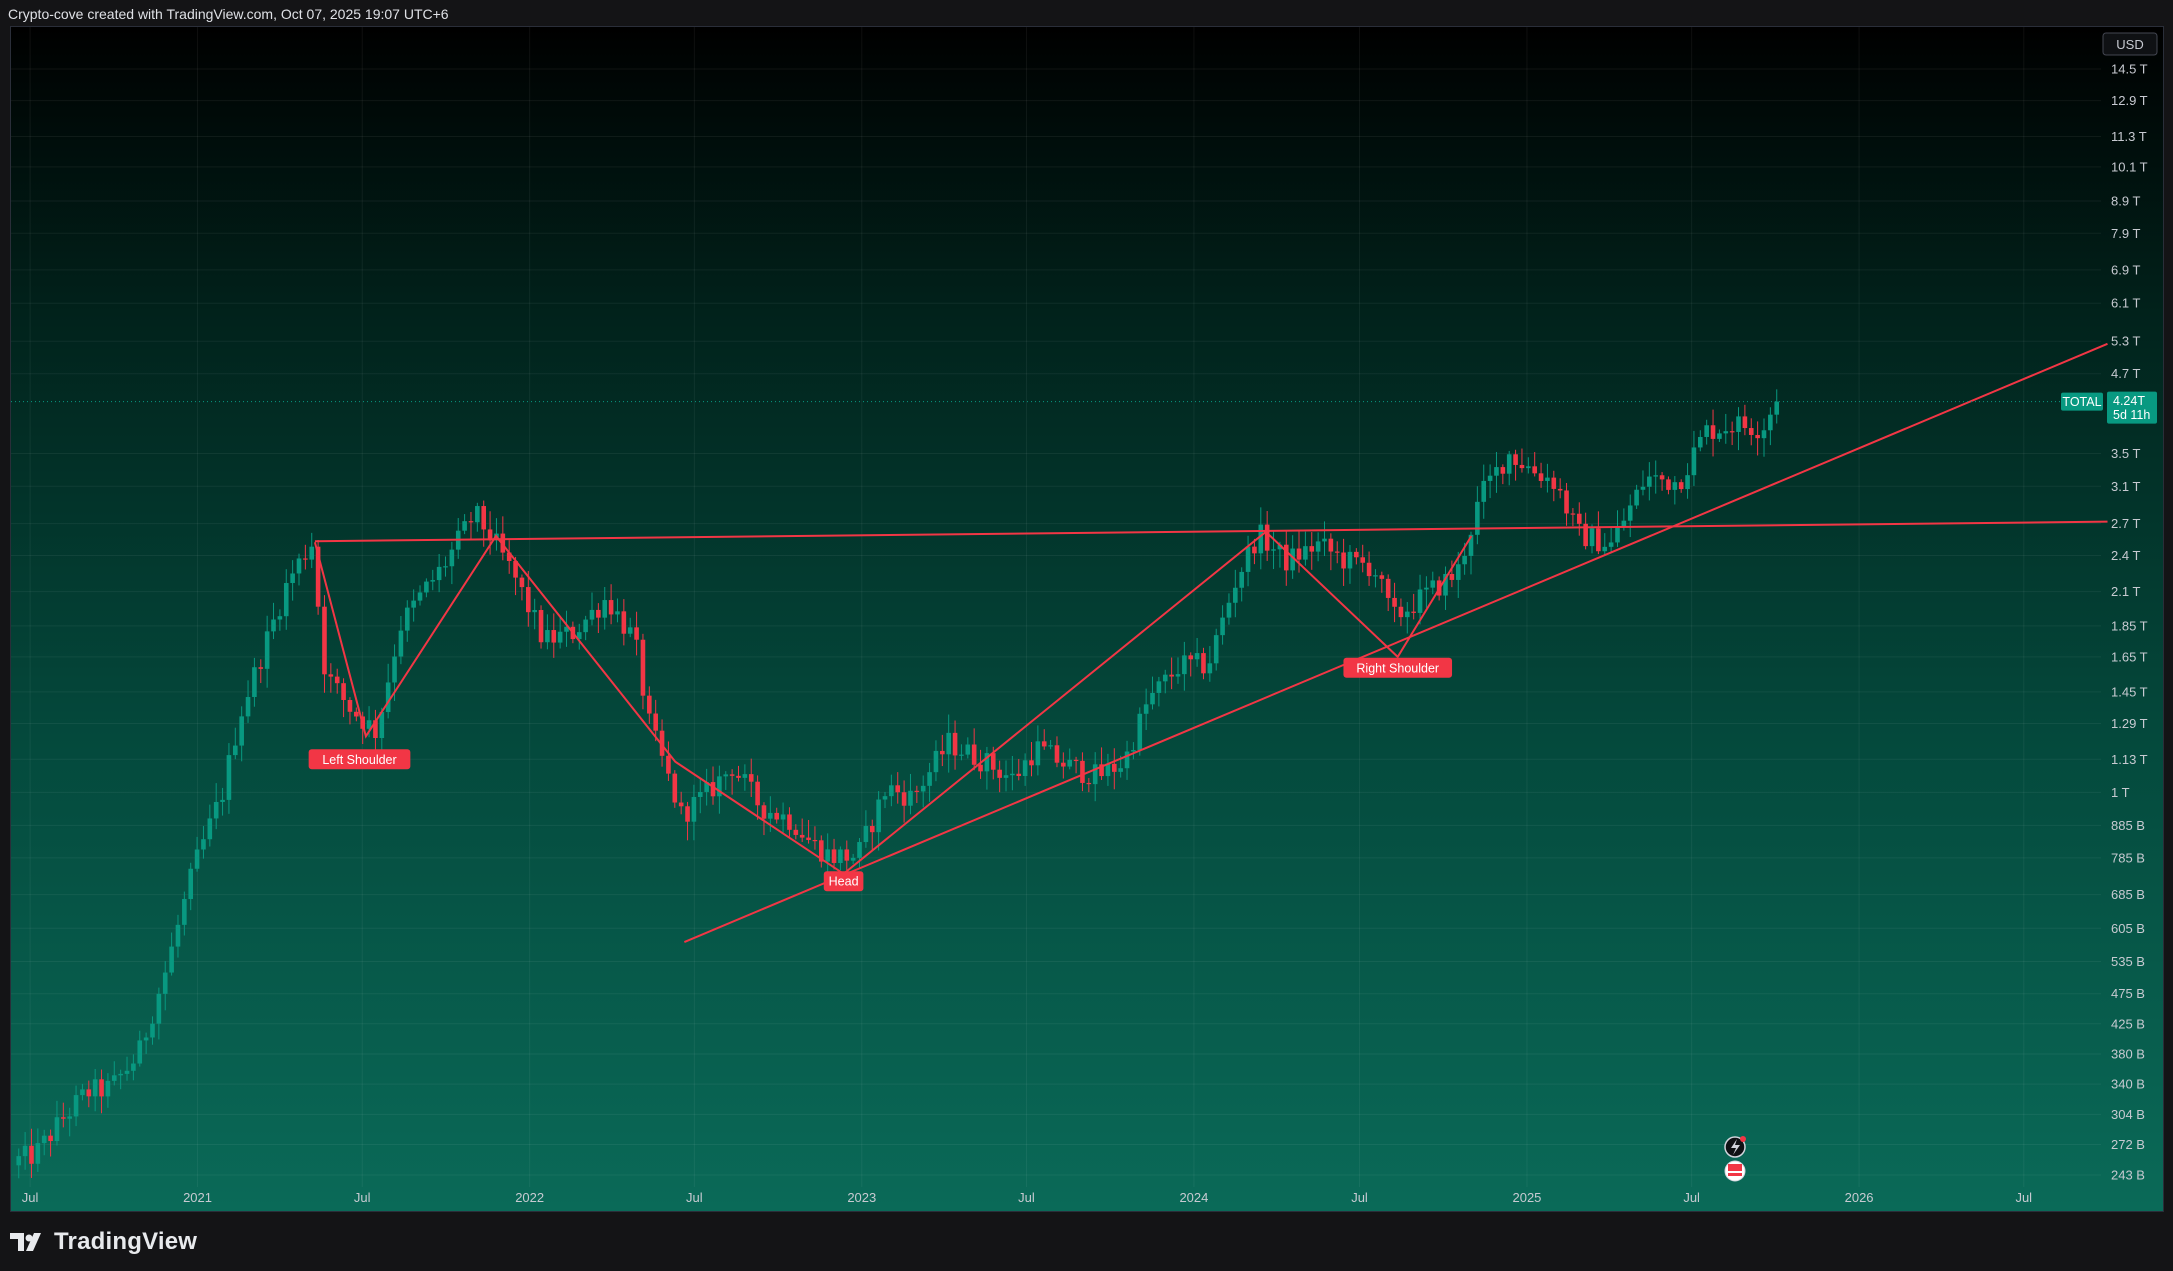  I want to click on currency-badge: USD, so click(2130, 44).